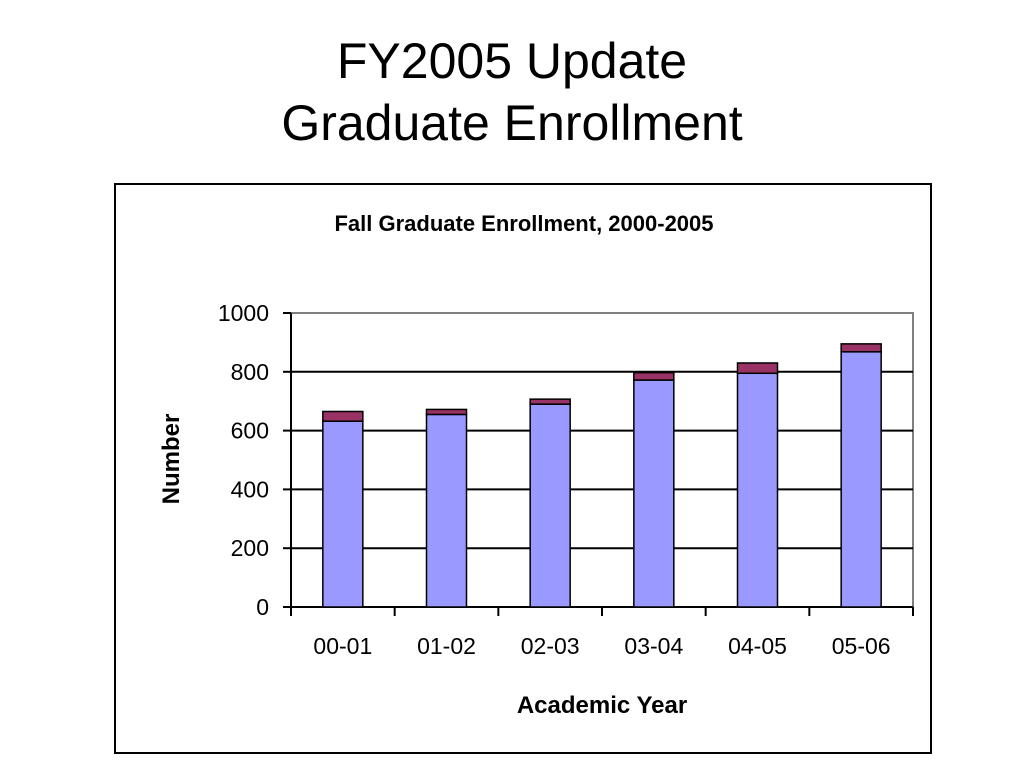  What do you see at coordinates (243, 313) in the screenshot?
I see `y-tick-label: 1000` at bounding box center [243, 313].